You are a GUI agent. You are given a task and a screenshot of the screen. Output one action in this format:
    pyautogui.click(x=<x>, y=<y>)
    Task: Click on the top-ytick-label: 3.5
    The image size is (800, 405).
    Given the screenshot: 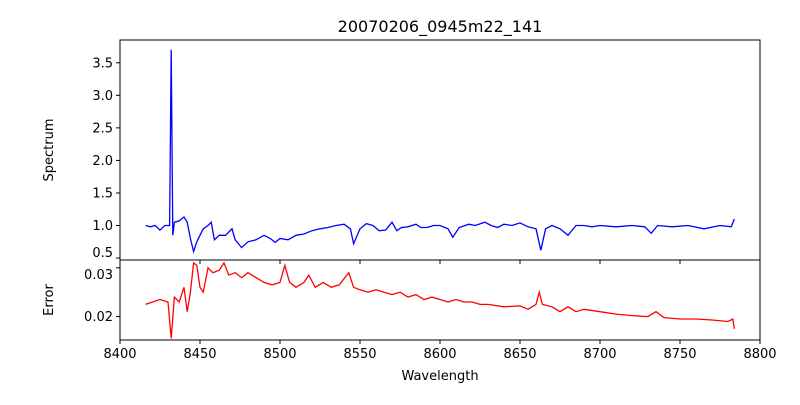 What is the action you would take?
    pyautogui.click(x=102, y=63)
    